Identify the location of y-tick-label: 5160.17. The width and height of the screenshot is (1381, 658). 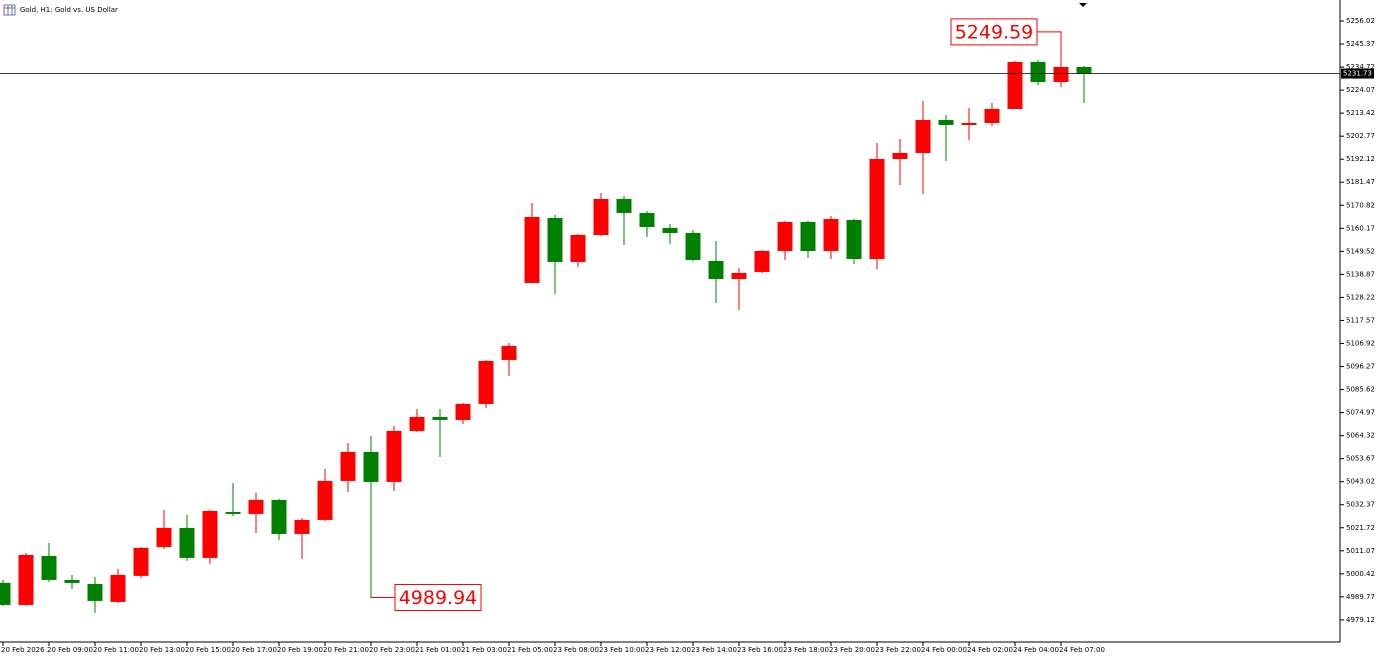
(1360, 228).